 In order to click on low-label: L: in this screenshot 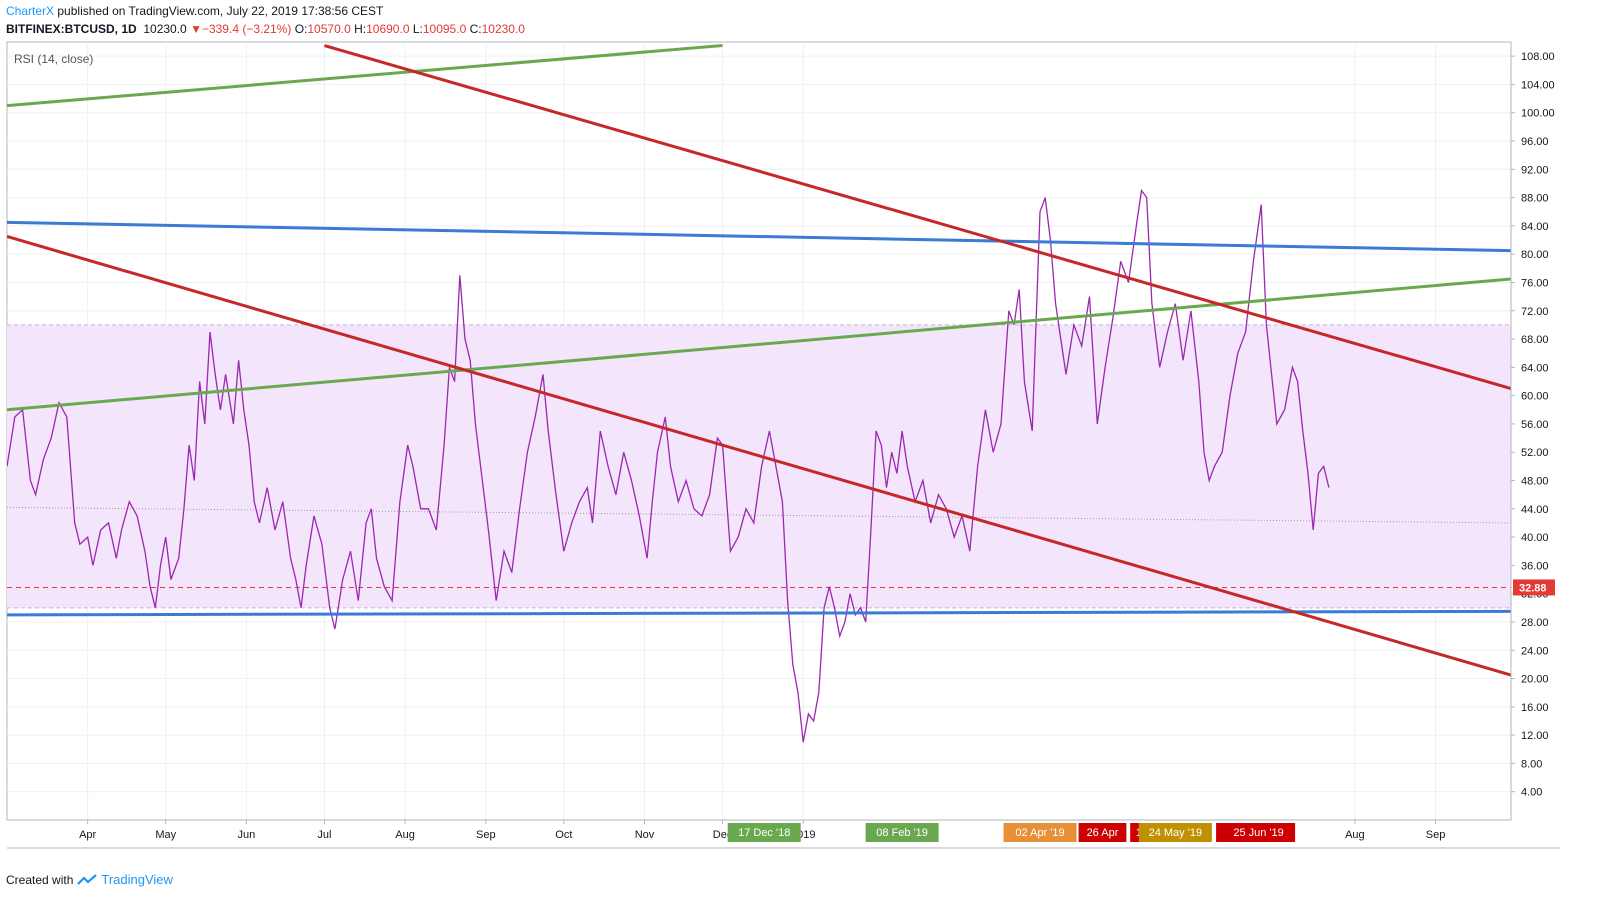, I will do `click(417, 29)`.